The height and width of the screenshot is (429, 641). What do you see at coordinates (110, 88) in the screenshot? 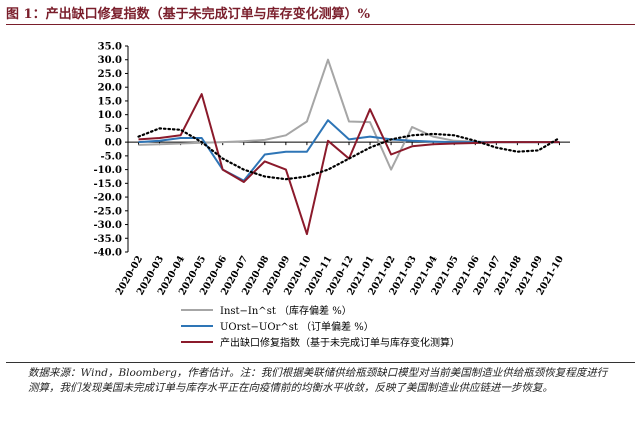
I see `y-tick-label: 20.0` at bounding box center [110, 88].